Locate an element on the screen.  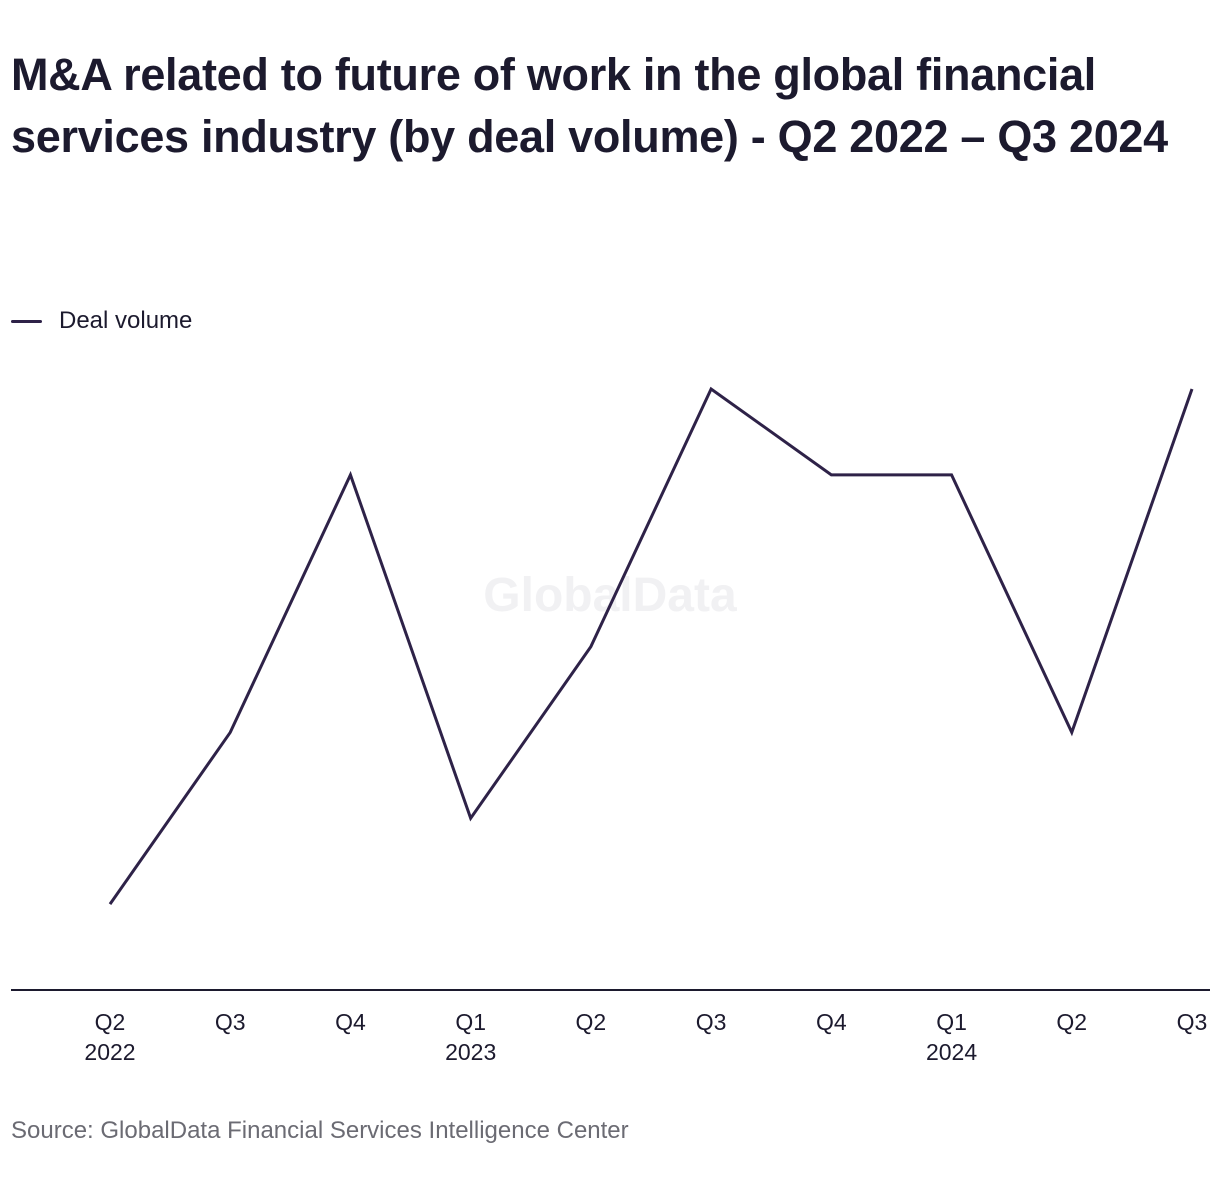
x-tick-label-year-7: 2024 is located at coordinates (951, 1052).